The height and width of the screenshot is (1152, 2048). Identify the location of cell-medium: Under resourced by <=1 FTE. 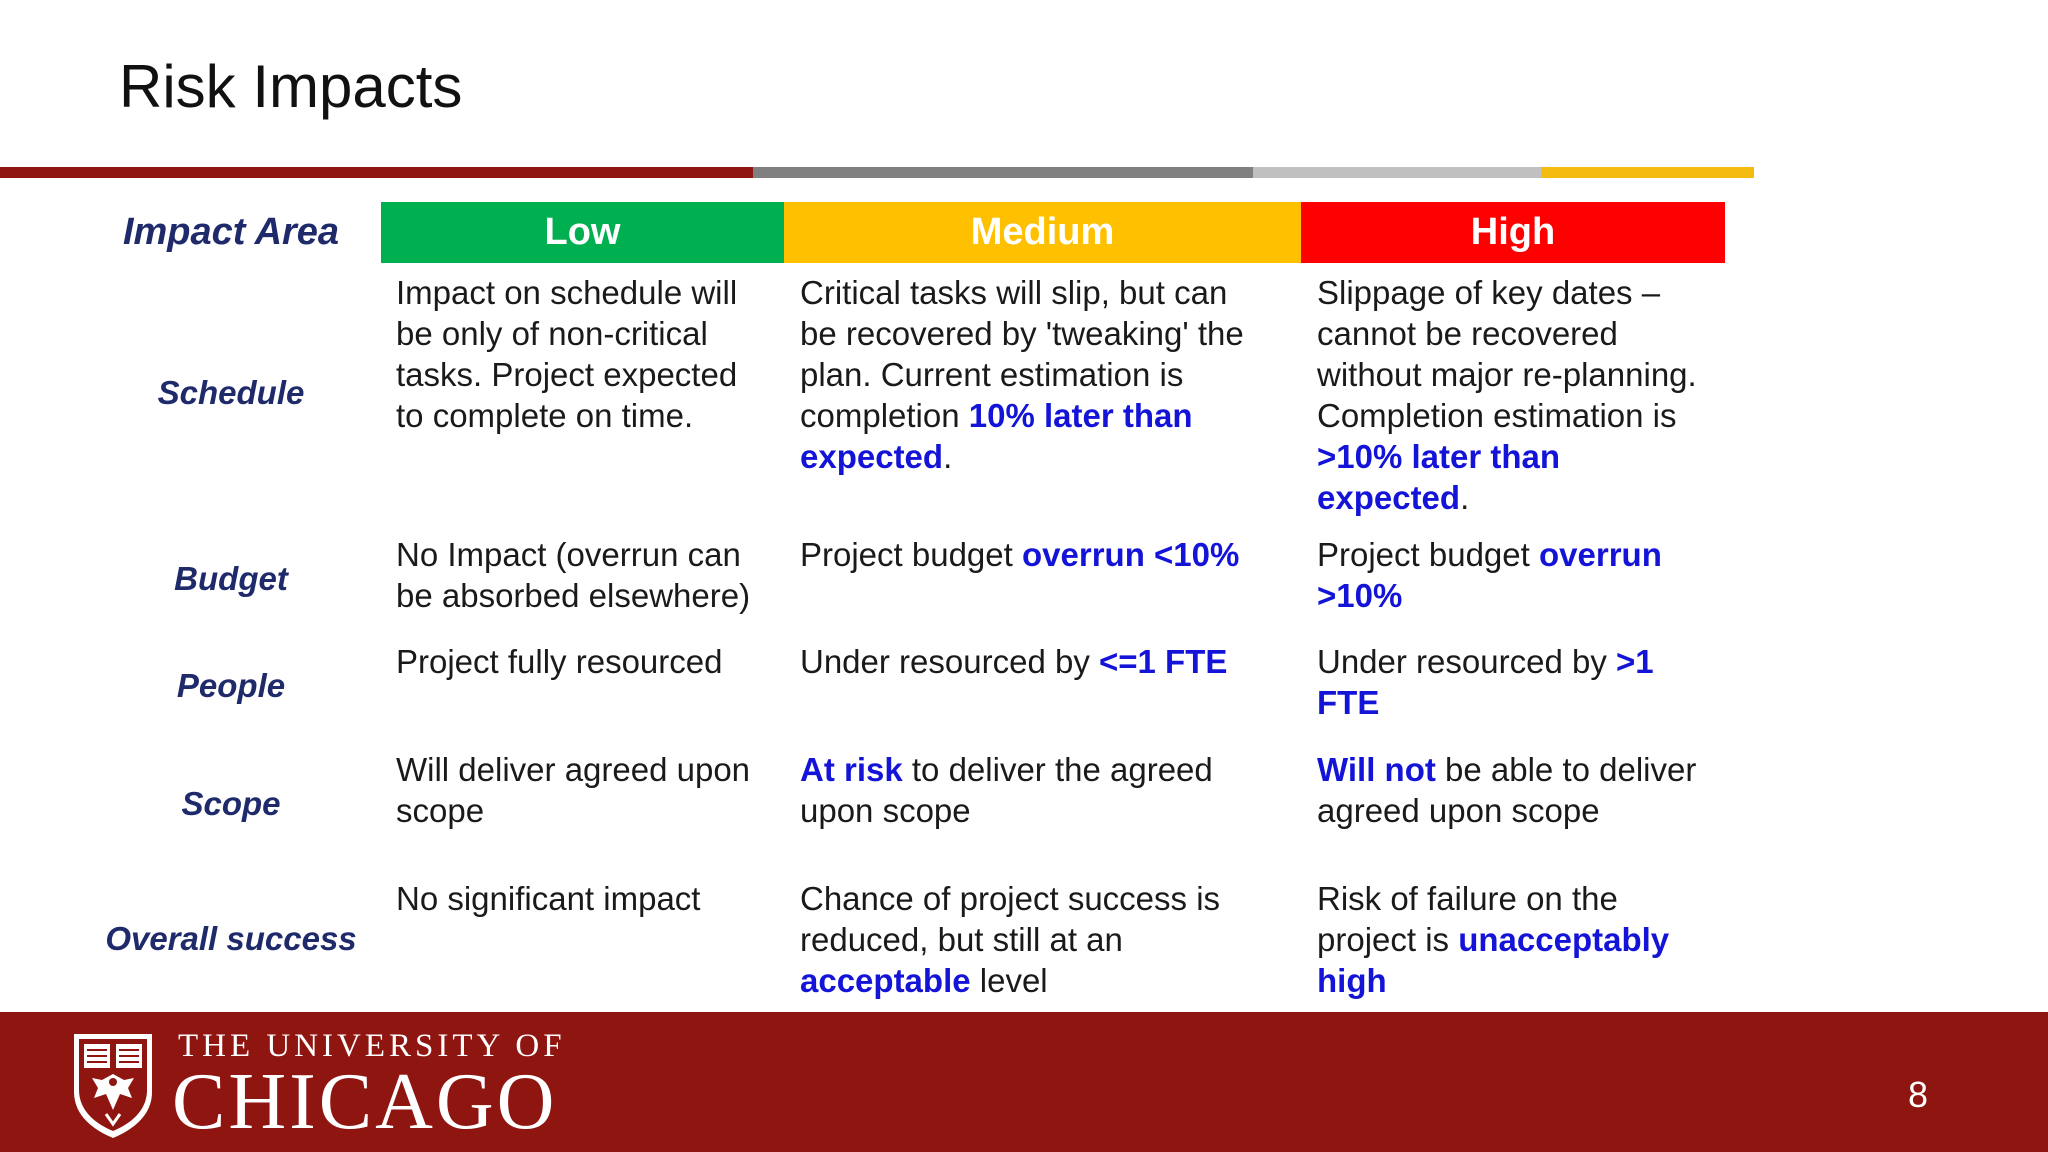
(1050, 661).